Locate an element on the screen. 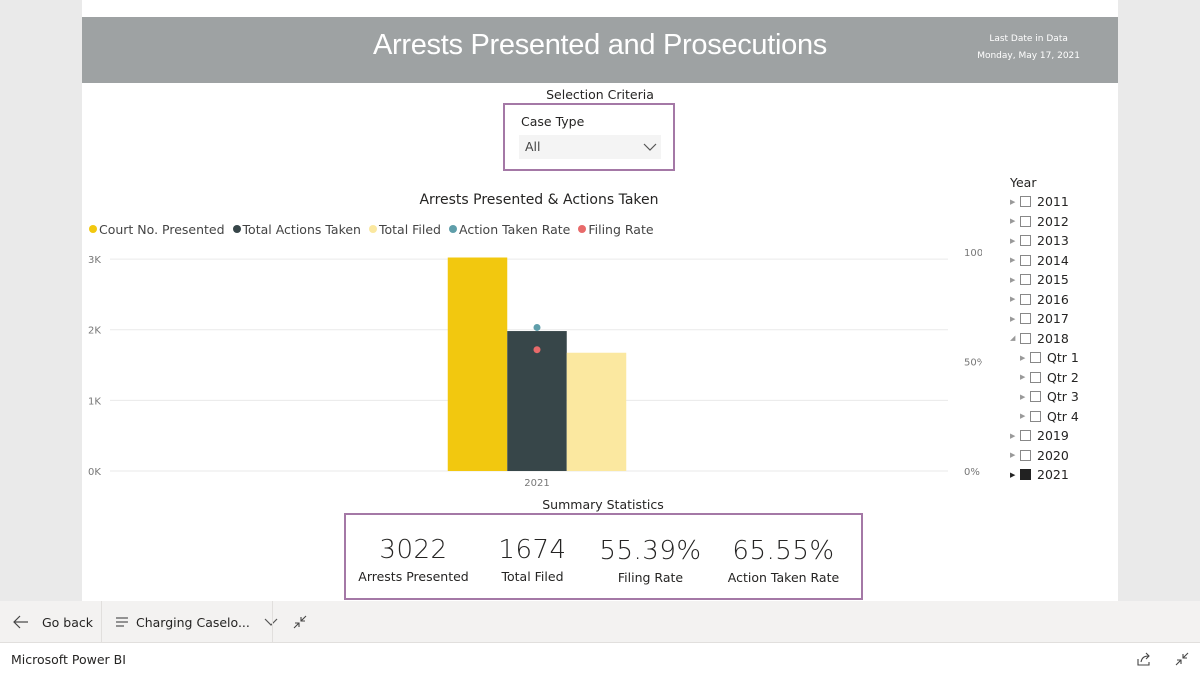 This screenshot has height=675, width=1200. app-bar: Microsoft Power BI is located at coordinates (600, 659).